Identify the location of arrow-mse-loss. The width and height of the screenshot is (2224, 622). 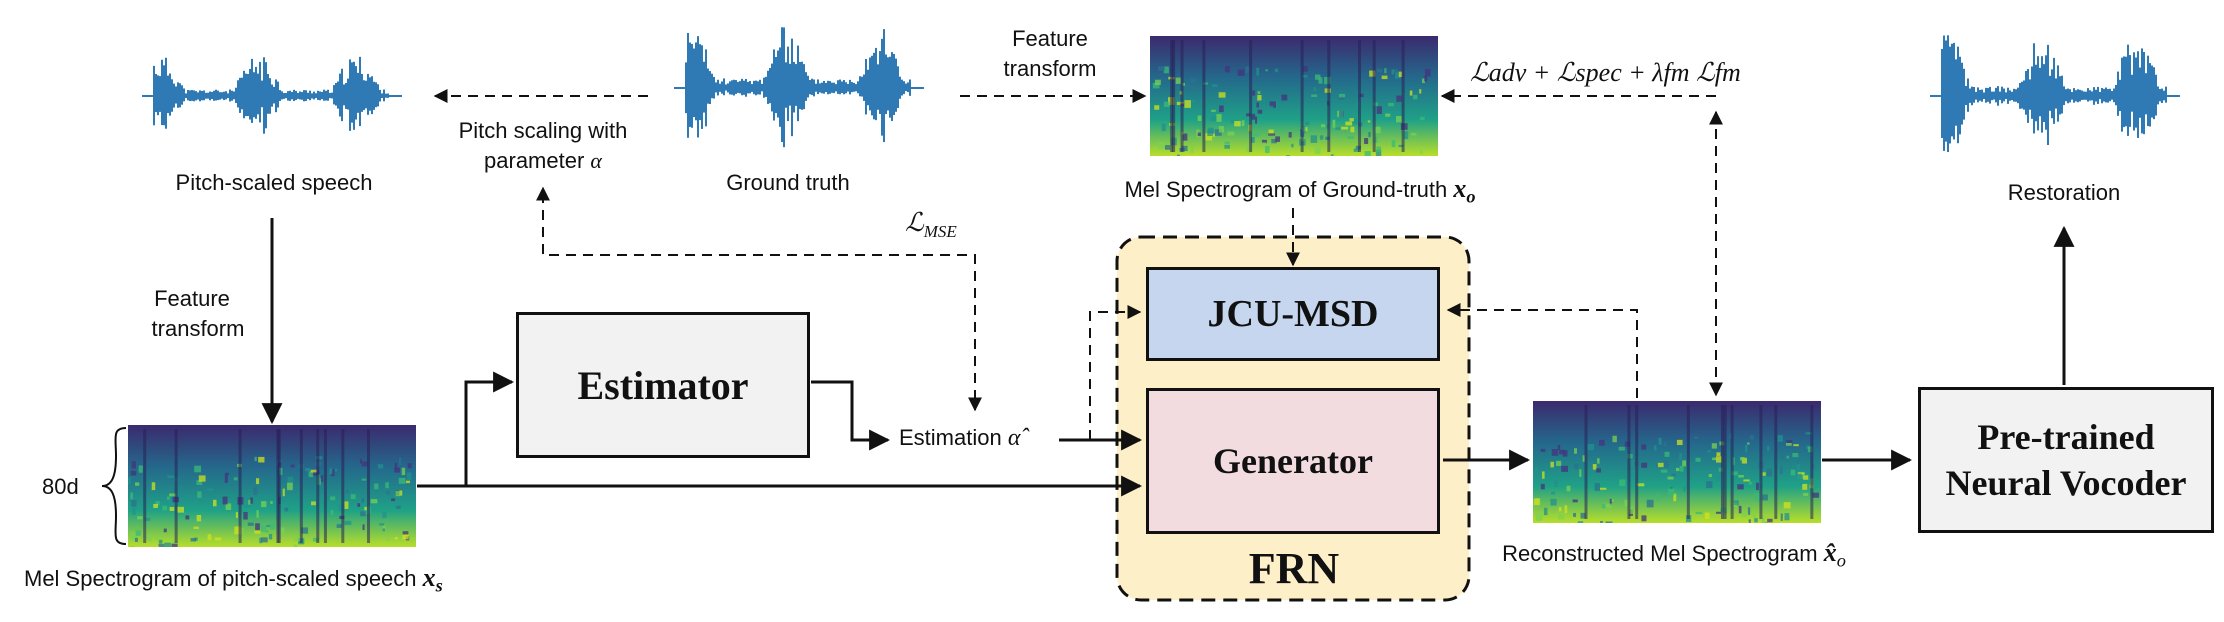
(762, 302).